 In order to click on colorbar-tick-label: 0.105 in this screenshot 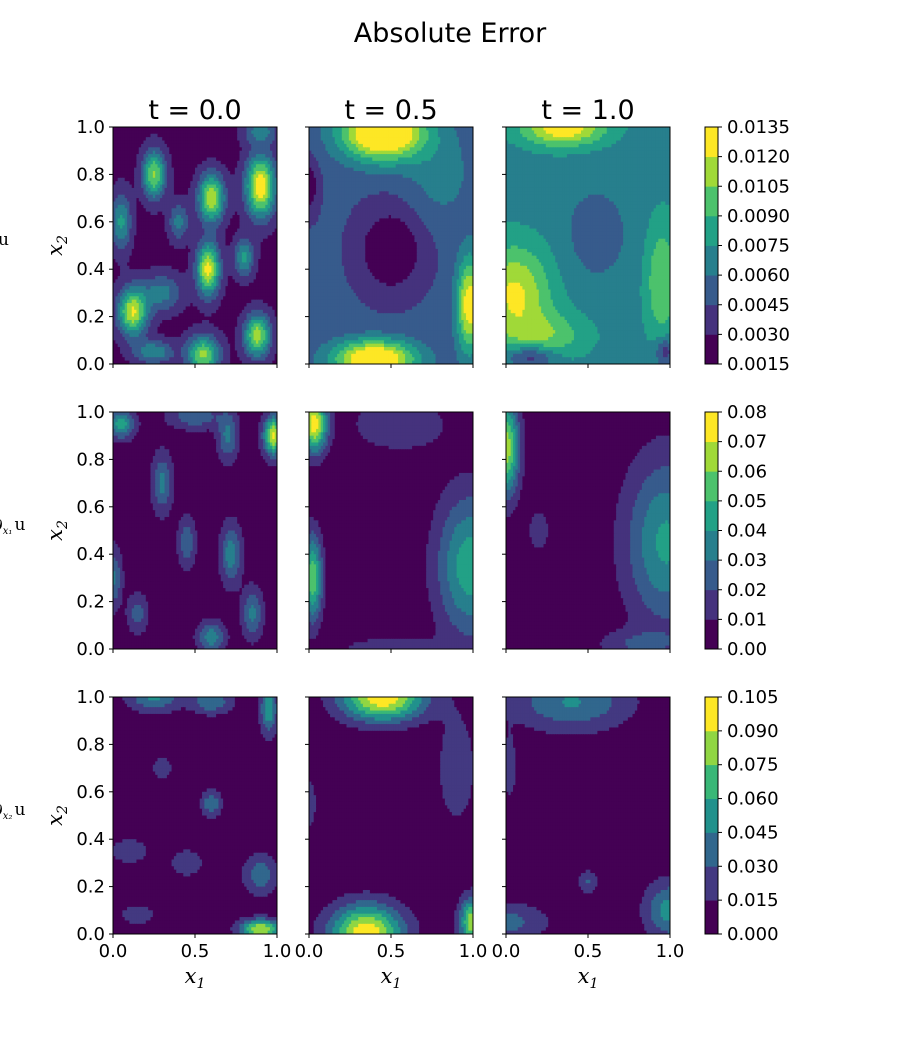, I will do `click(753, 697)`.